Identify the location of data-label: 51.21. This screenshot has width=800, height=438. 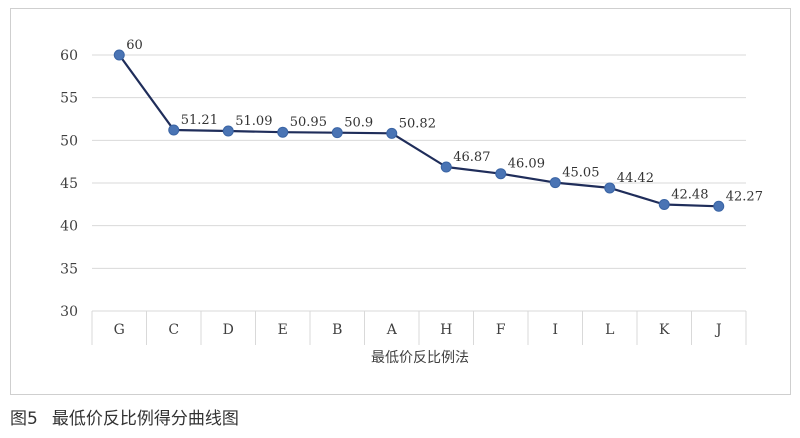
(199, 120).